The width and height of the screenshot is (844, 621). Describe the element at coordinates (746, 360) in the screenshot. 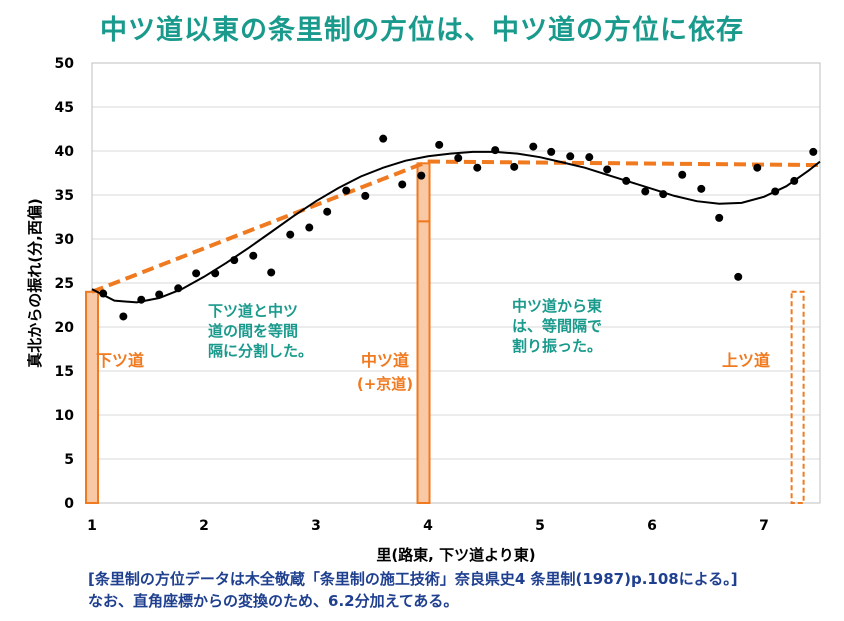

I see `label-kamitsumichi: 上ツ道` at that location.